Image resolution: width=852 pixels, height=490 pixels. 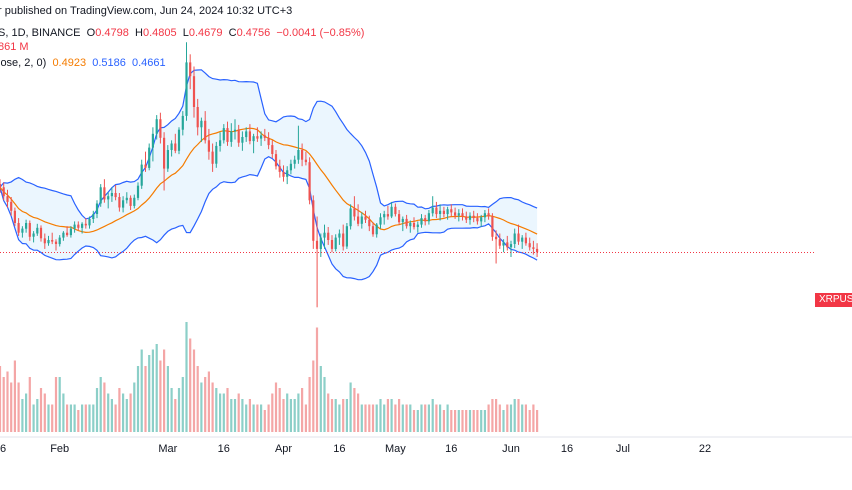 What do you see at coordinates (395, 449) in the screenshot?
I see `time-tick-label: May` at bounding box center [395, 449].